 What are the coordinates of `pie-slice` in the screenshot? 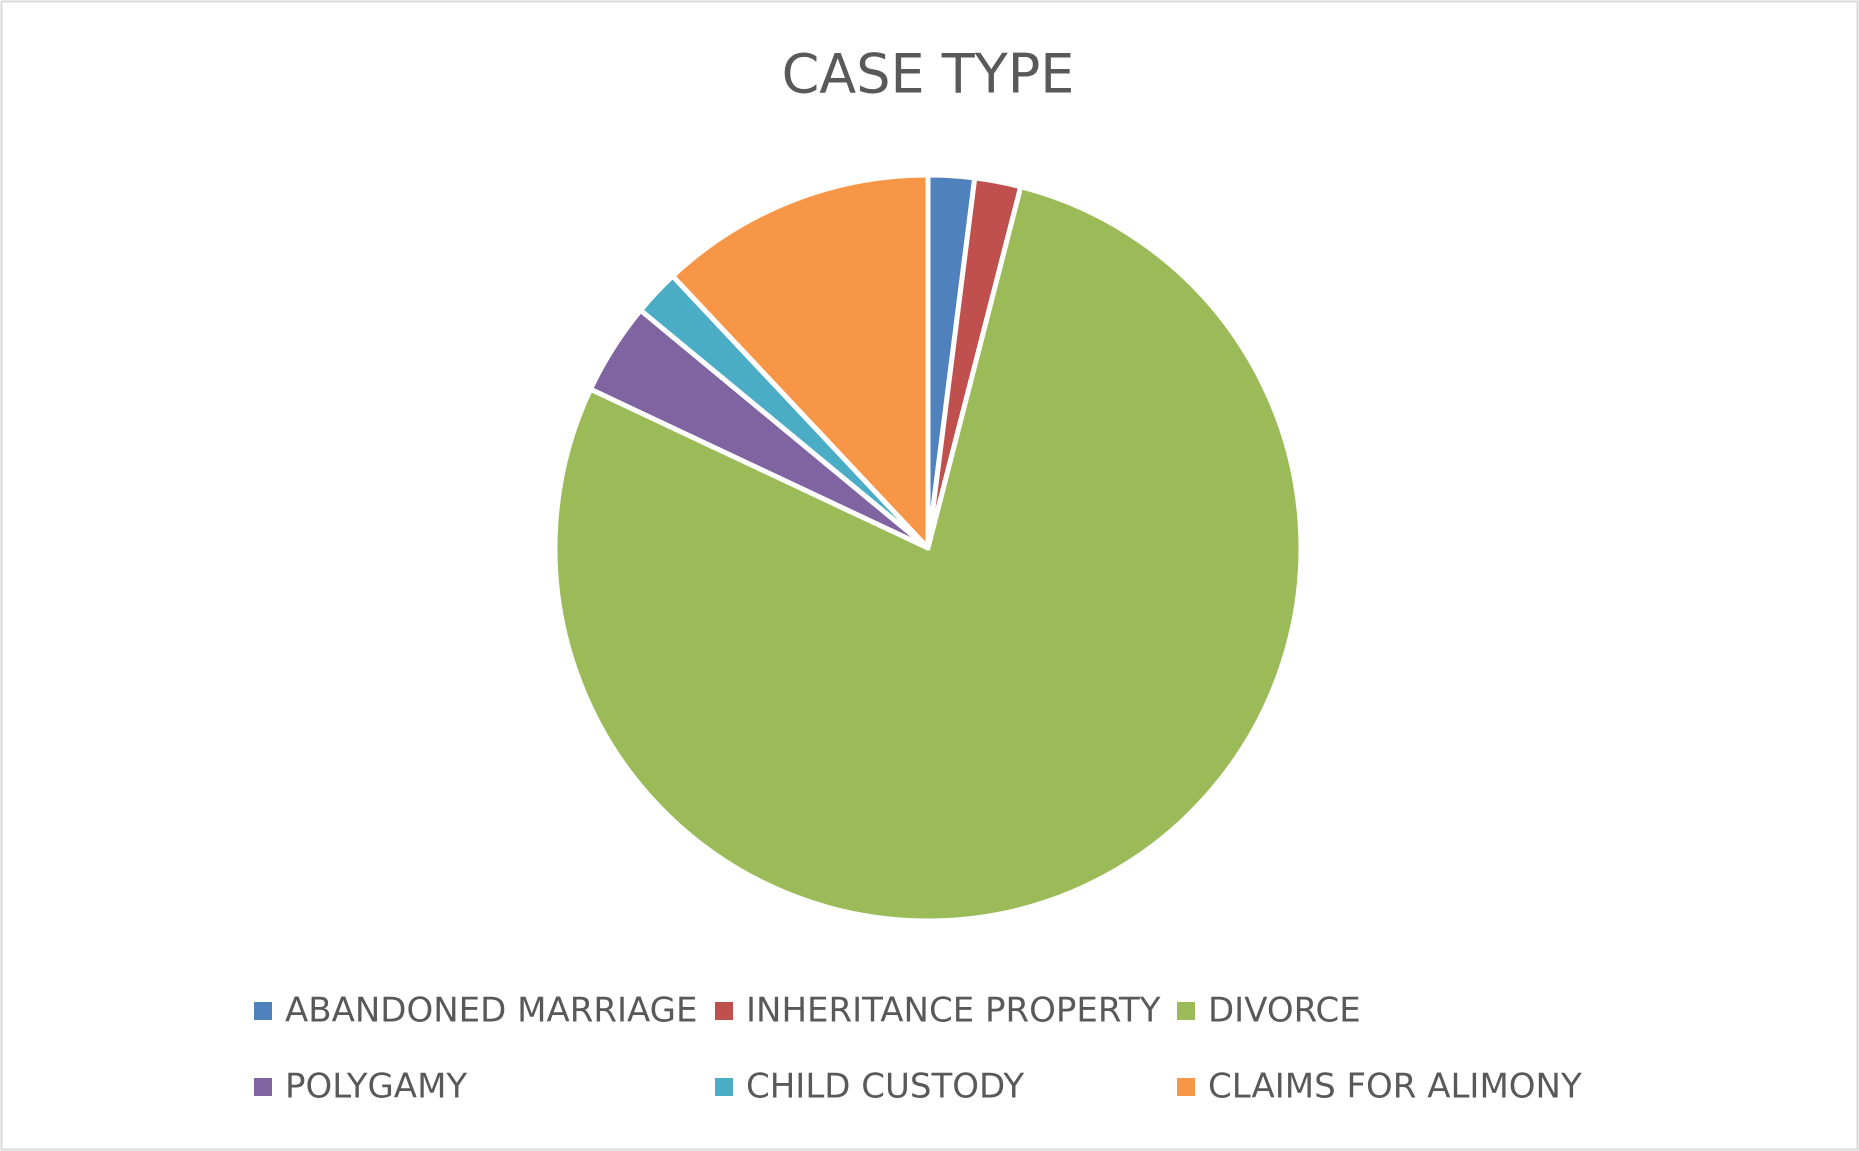 It's located at (800, 361).